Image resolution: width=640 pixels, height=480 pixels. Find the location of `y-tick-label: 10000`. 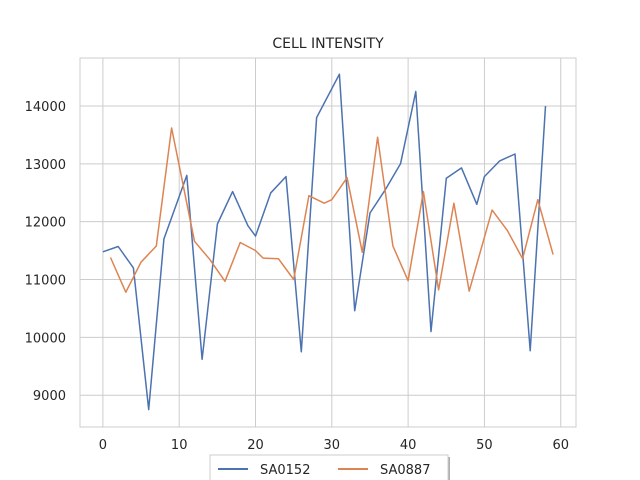

y-tick-label: 10000 is located at coordinates (45, 338).